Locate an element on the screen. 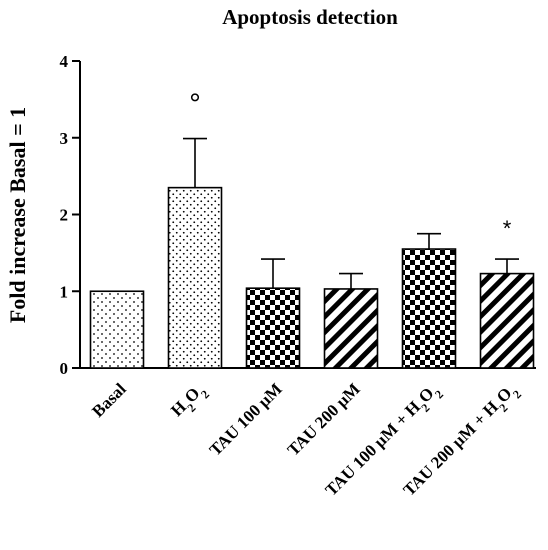 The width and height of the screenshot is (548, 550). x-category-label-part: Basal is located at coordinates (109, 400).